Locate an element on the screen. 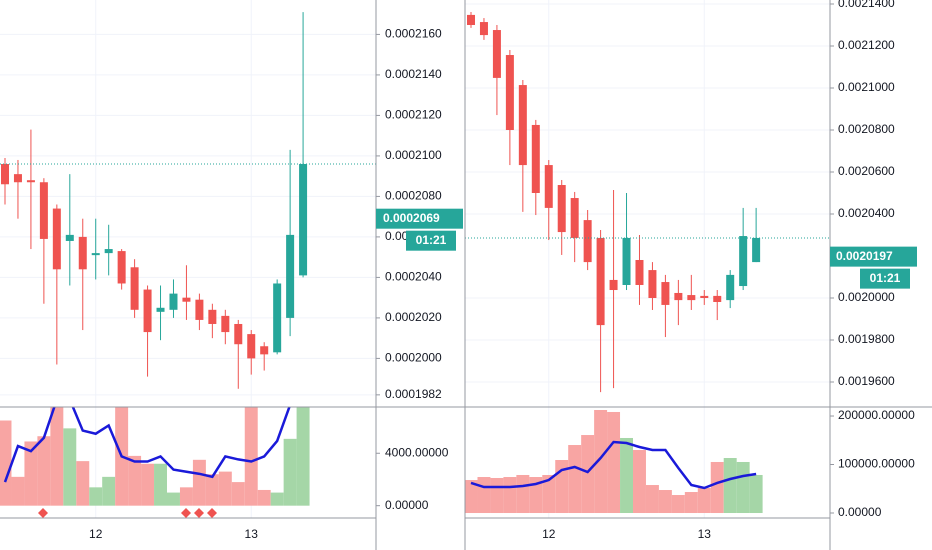 This screenshot has height=550, width=932. x-tick-label: 13 is located at coordinates (252, 534).